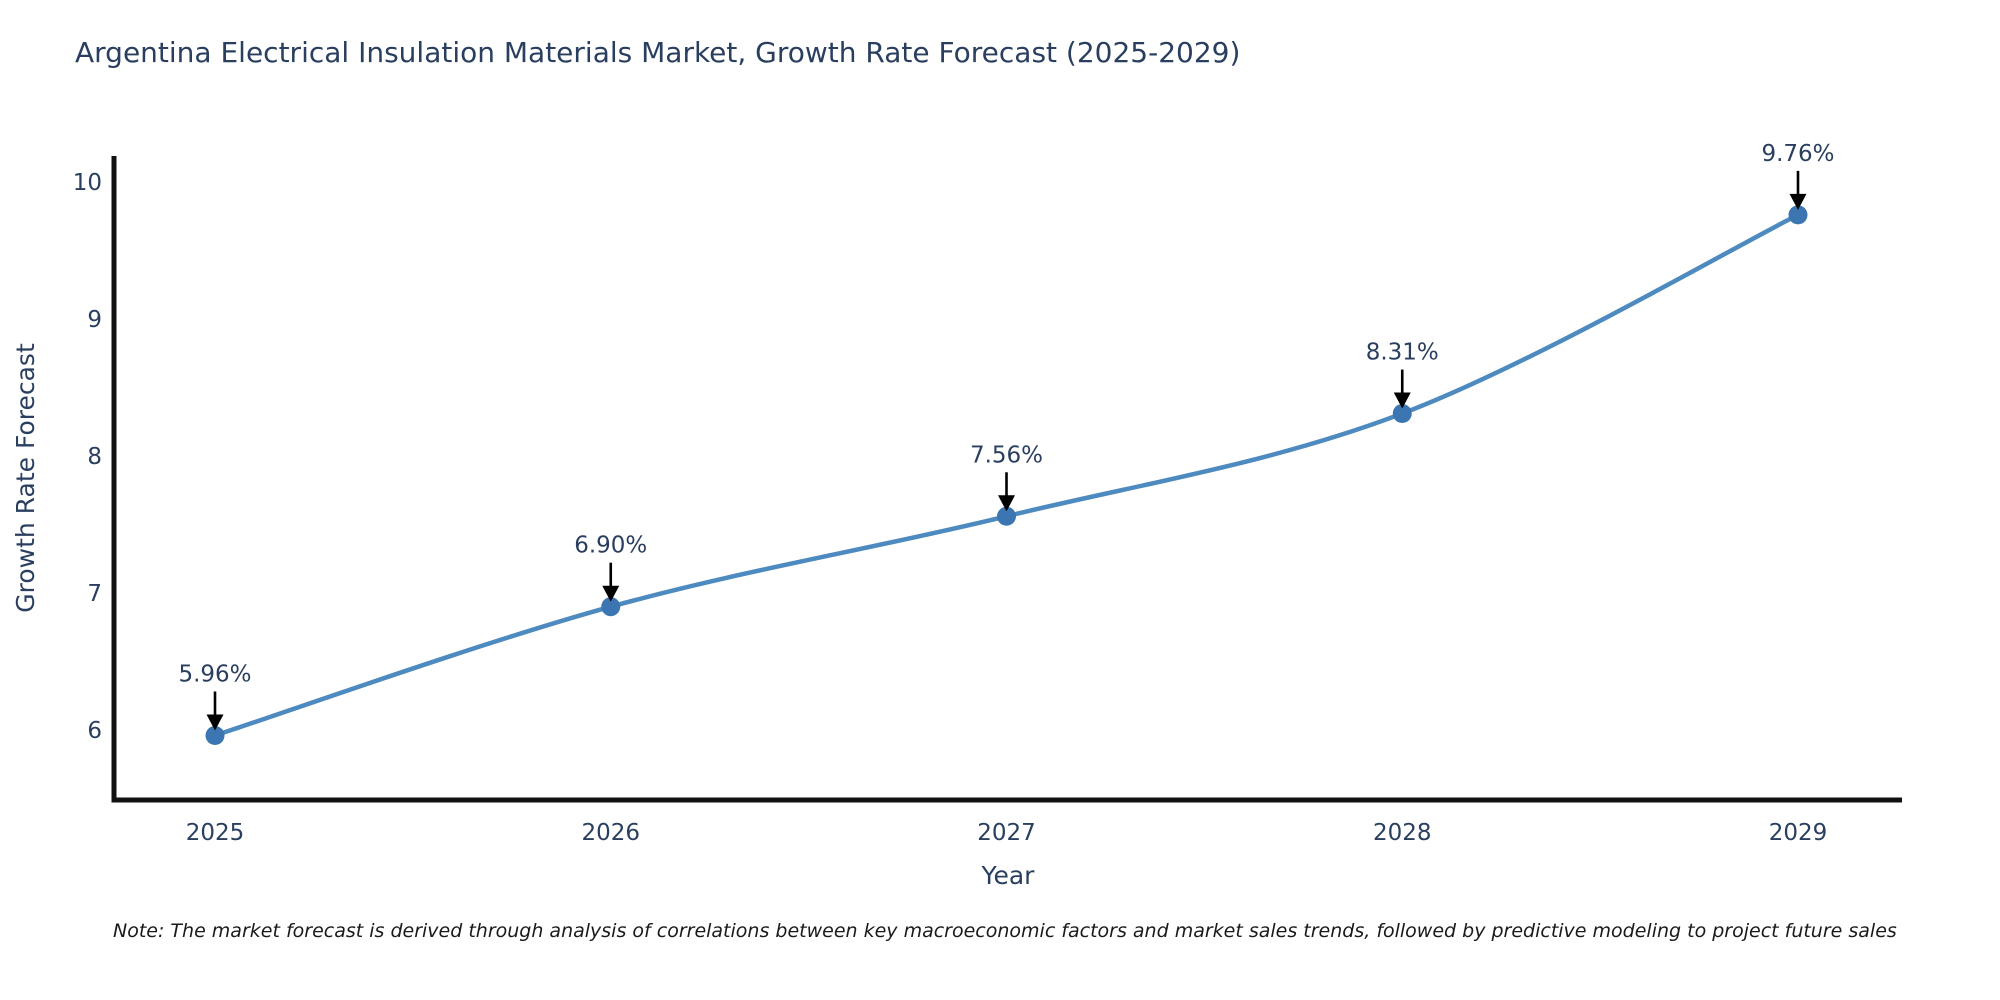  I want to click on x-tick-label: 2026, so click(610, 833).